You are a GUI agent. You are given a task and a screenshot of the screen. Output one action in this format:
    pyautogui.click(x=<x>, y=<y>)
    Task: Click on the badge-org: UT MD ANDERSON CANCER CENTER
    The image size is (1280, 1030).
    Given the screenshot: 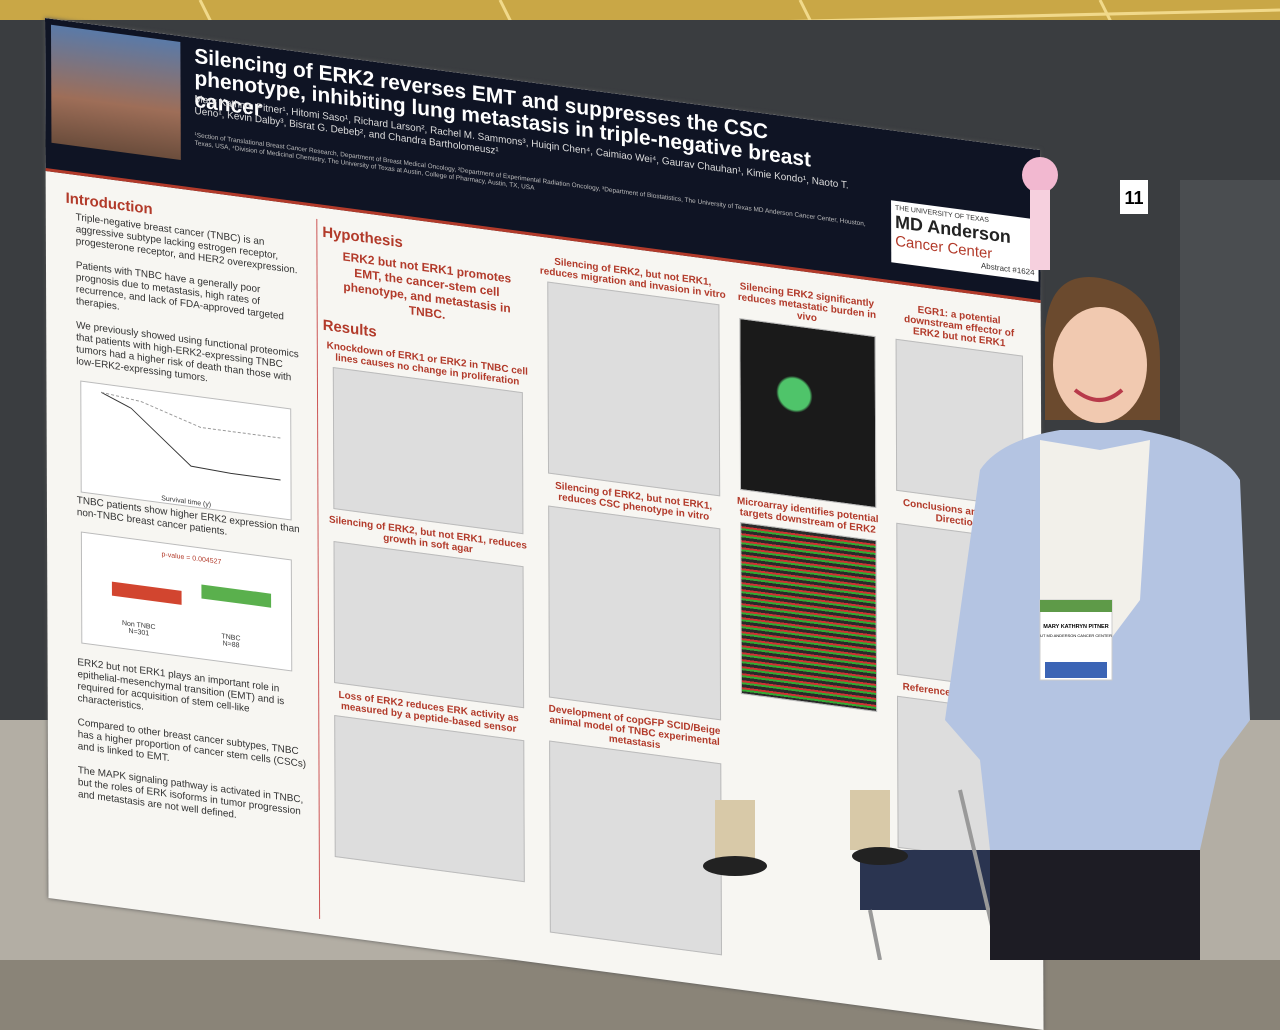 What is the action you would take?
    pyautogui.click(x=1076, y=635)
    